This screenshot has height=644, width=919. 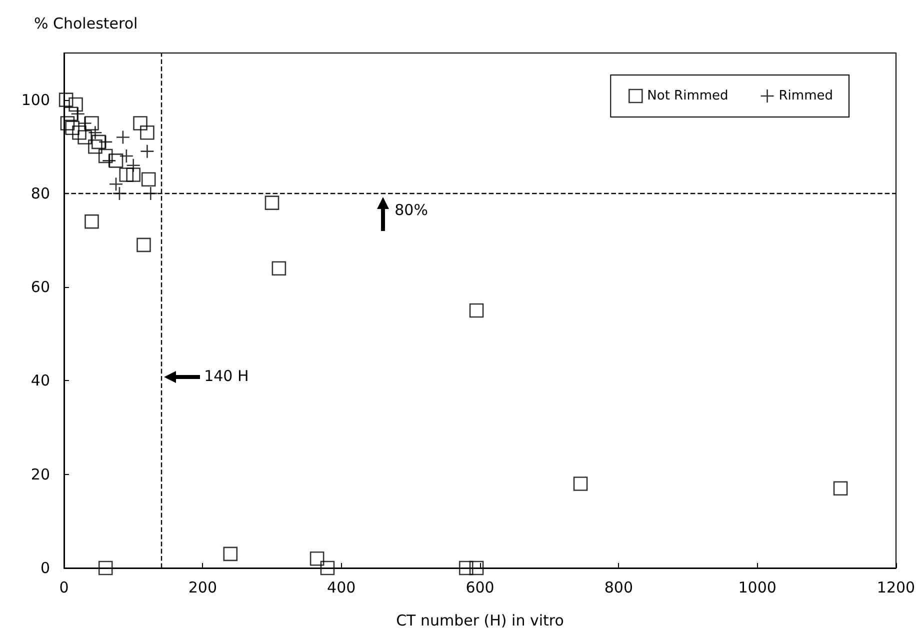 What do you see at coordinates (687, 96) in the screenshot?
I see `legend-label: Not Rimmed` at bounding box center [687, 96].